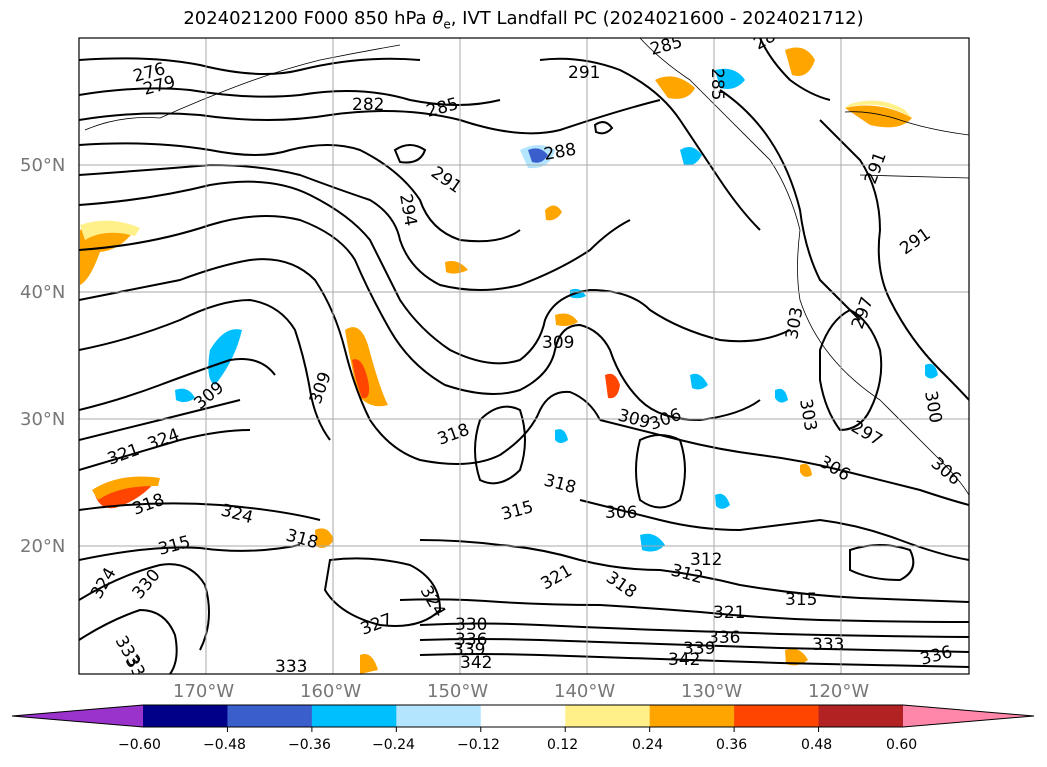  I want to click on colorbar-extend-high, so click(968, 716).